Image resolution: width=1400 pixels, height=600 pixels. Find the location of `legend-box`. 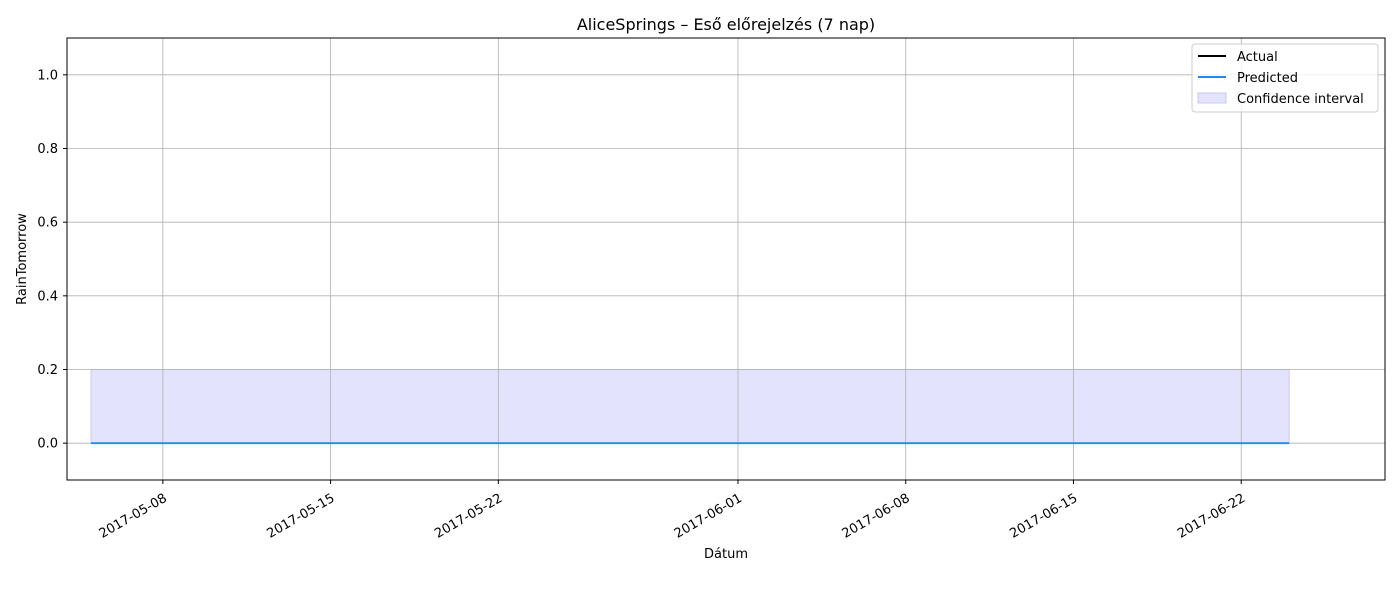

legend-box is located at coordinates (1285, 78).